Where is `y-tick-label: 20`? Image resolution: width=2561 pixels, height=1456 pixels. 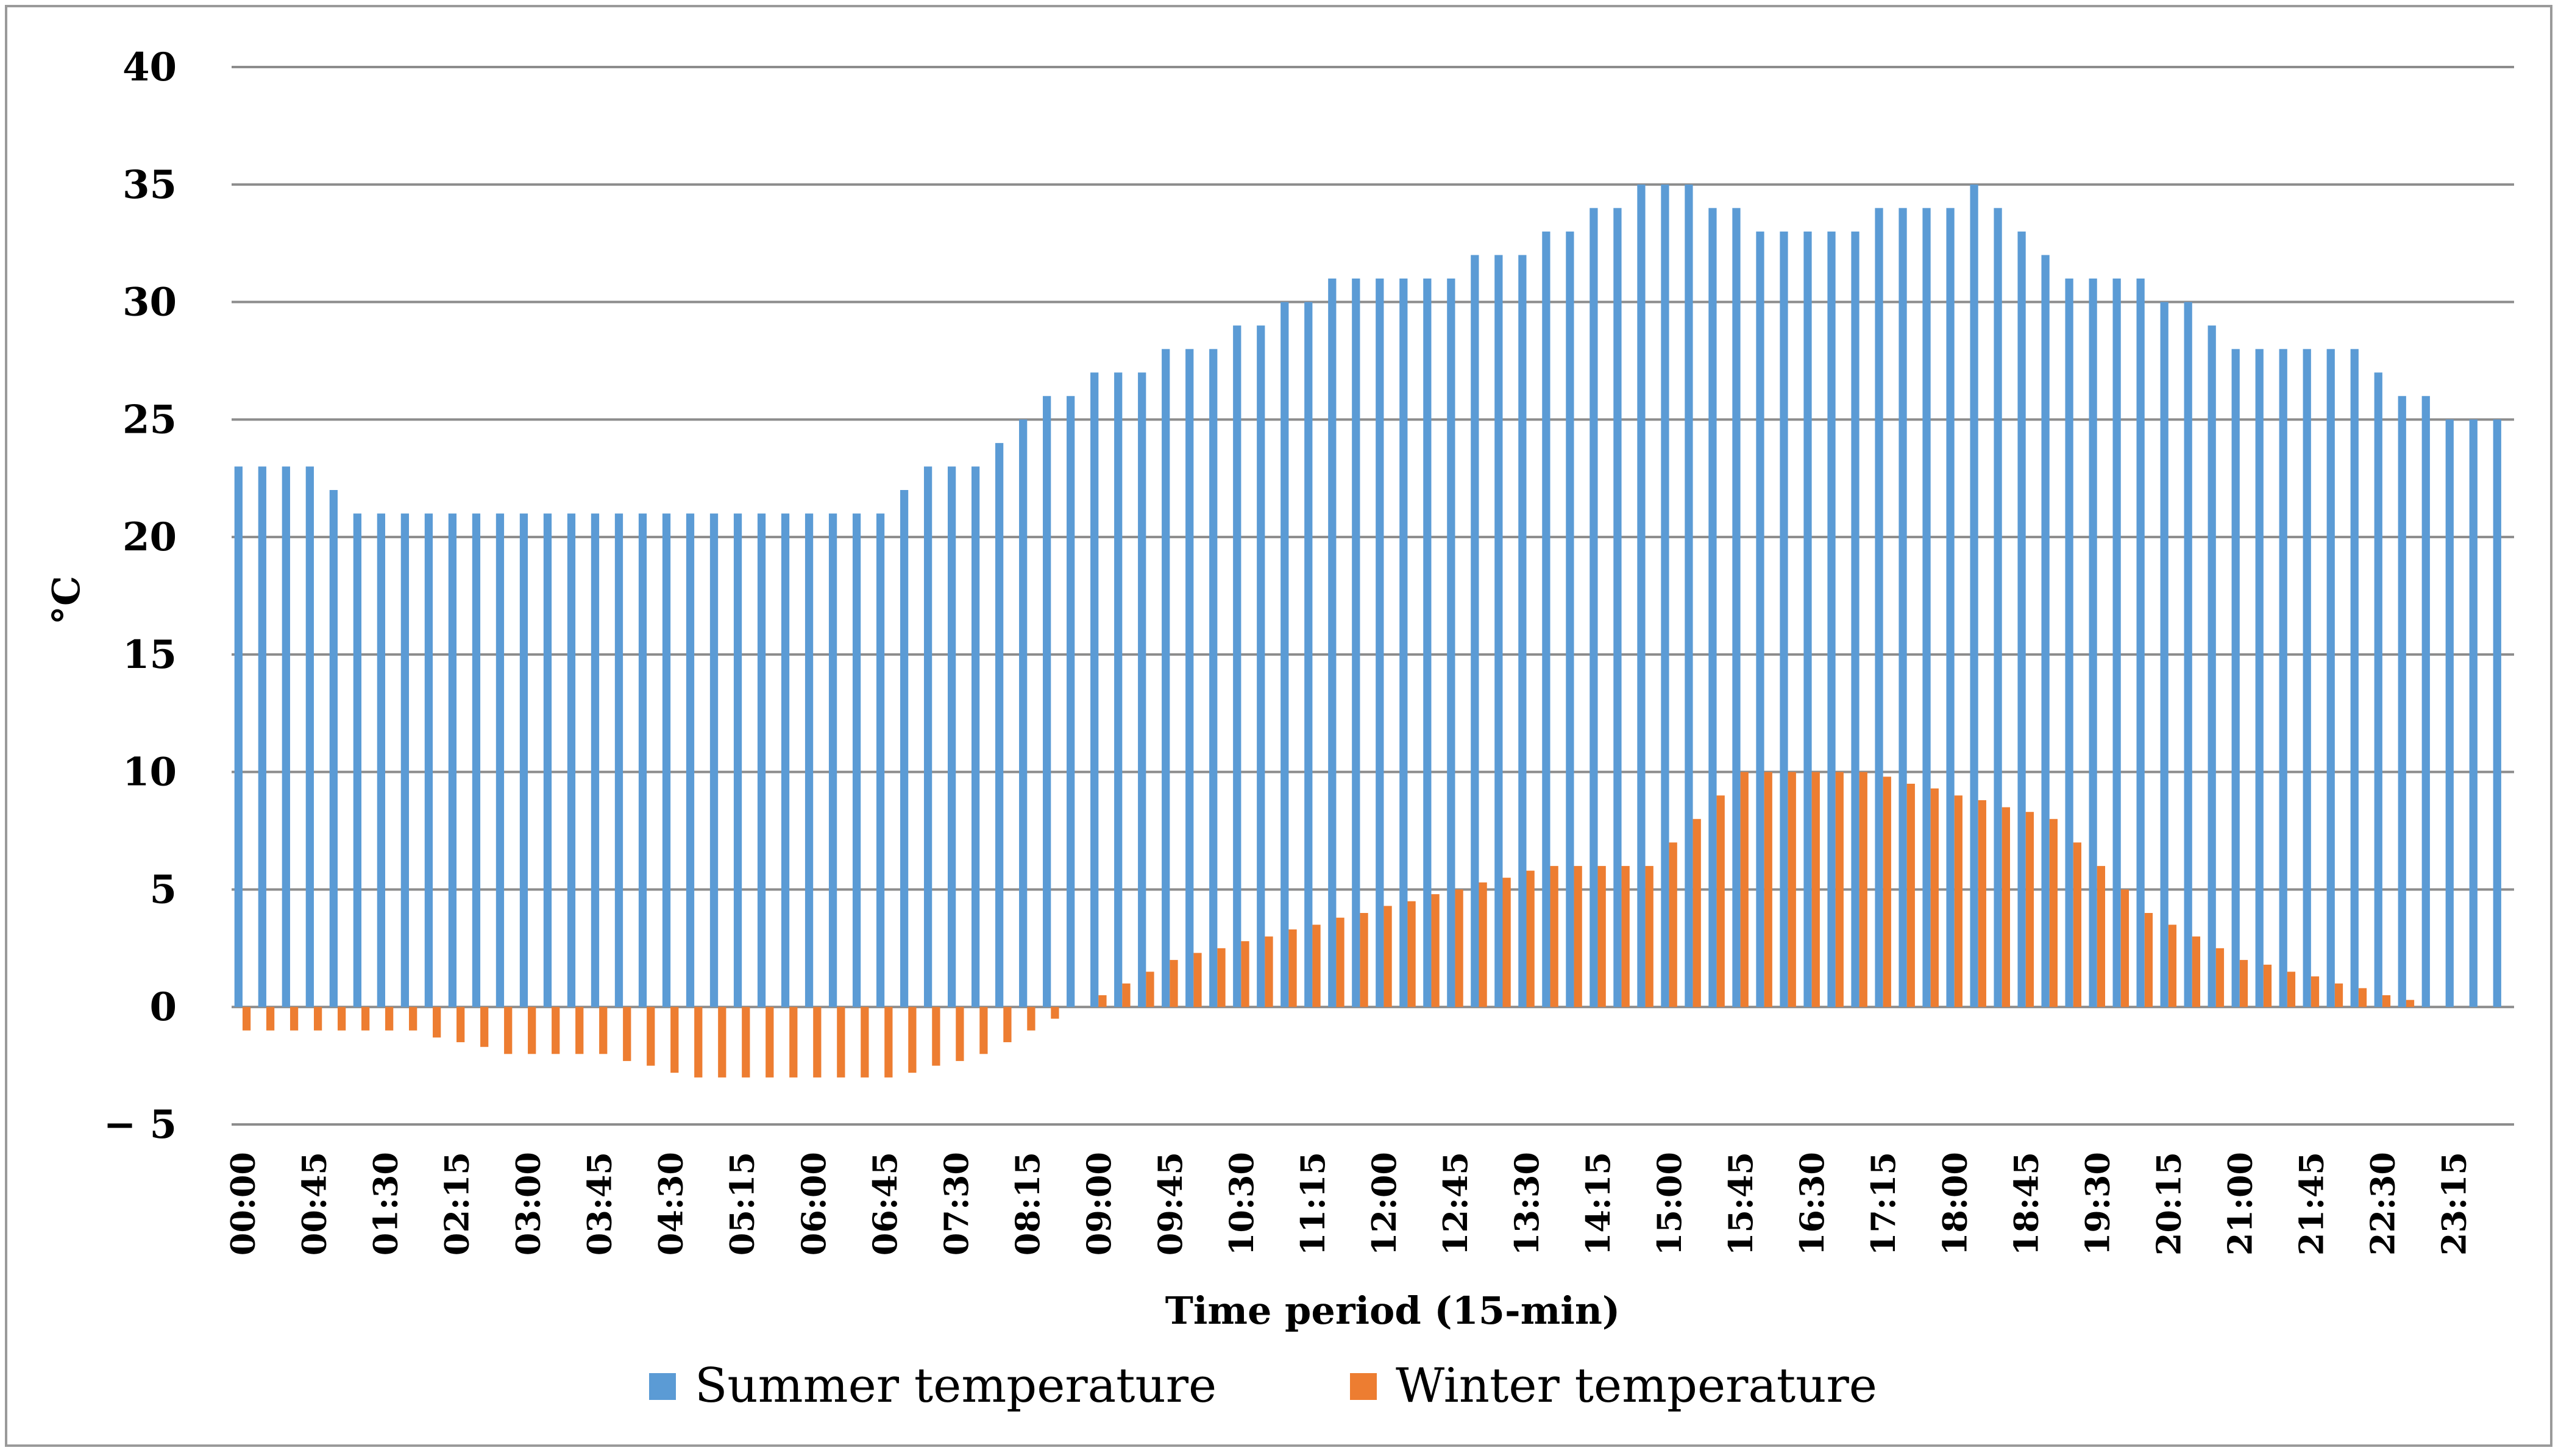 y-tick-label: 20 is located at coordinates (150, 537).